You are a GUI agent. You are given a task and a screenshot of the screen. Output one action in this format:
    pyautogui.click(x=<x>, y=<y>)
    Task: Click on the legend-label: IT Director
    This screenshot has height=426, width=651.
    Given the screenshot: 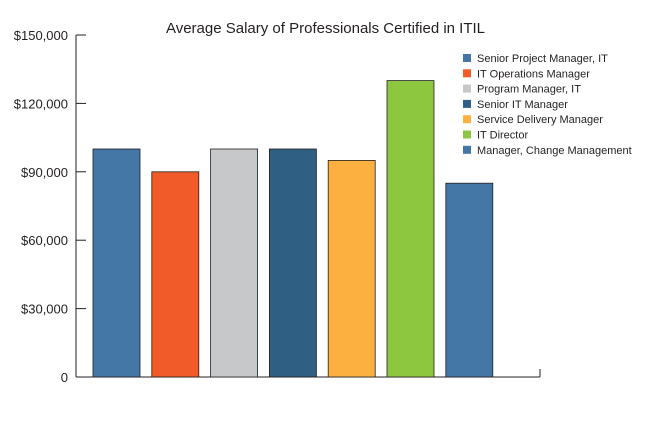 What is the action you would take?
    pyautogui.click(x=502, y=136)
    